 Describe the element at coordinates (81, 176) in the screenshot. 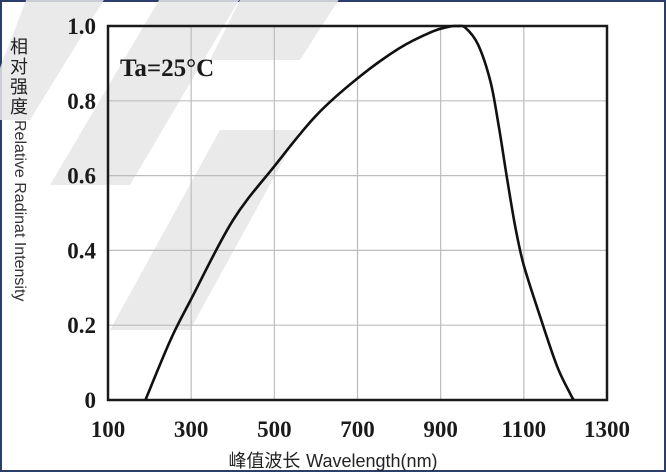

I see `y-tick-label: 0.6` at that location.